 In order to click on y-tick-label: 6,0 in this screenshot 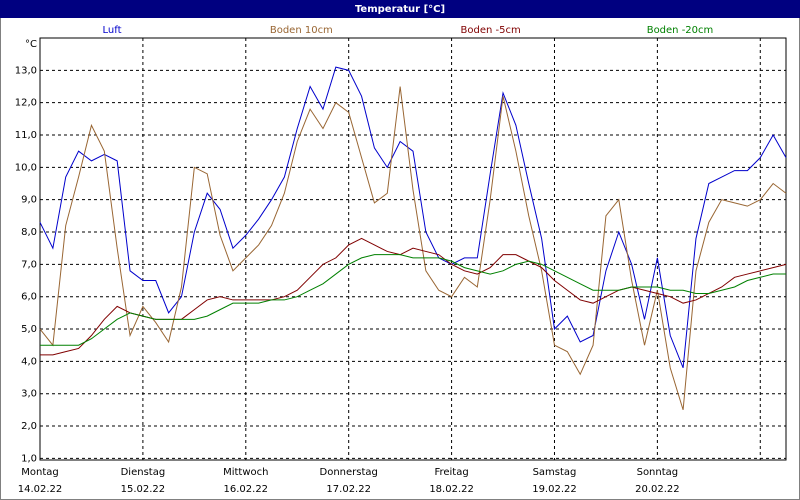, I will do `click(29, 297)`.